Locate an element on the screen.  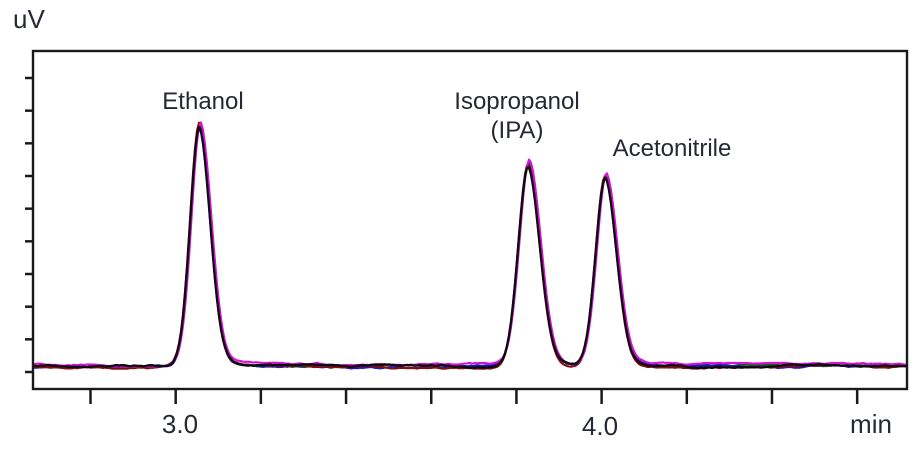
peak-label-isopropanol-line1: Isopropanol is located at coordinates (517, 101).